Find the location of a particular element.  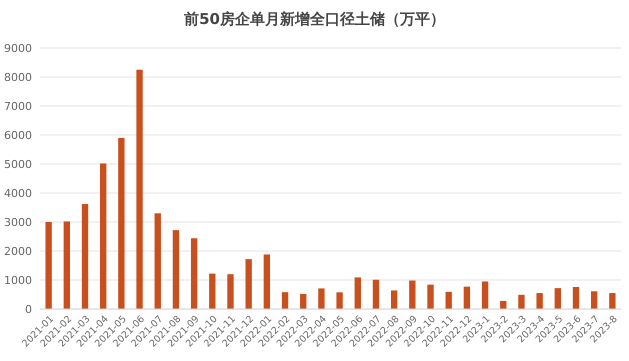

y-tick-label: 8000 is located at coordinates (18, 77).